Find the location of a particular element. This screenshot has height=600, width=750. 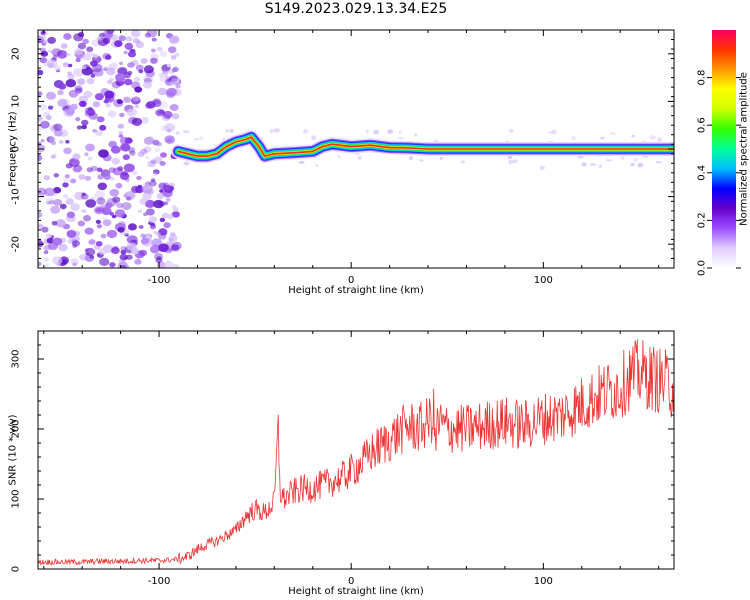

colorbar-tick-label: 0.8 is located at coordinates (702, 78).